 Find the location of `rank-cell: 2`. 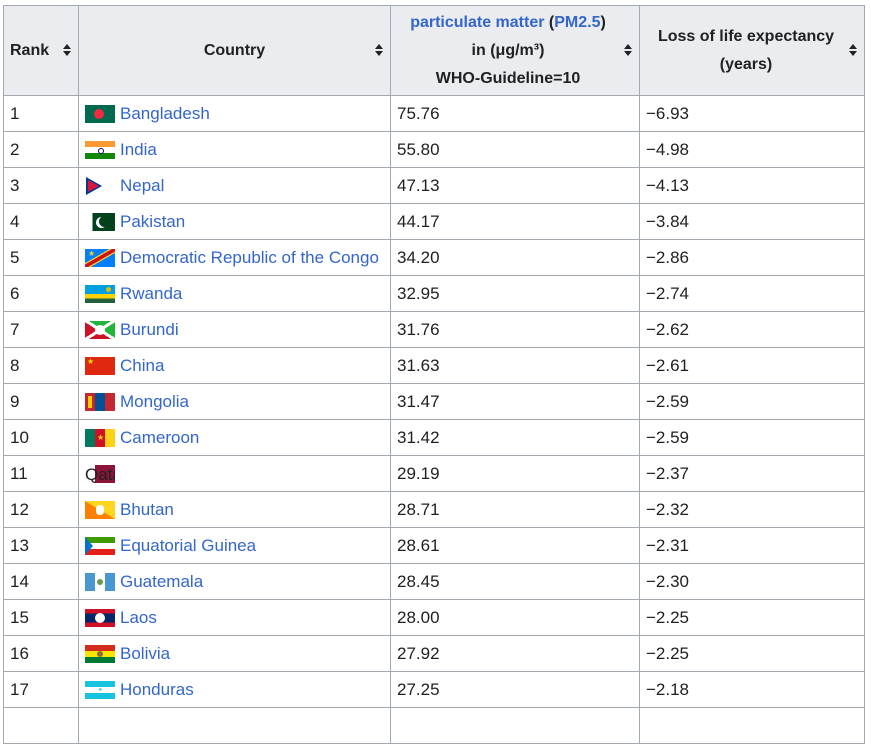

rank-cell: 2 is located at coordinates (41, 149).